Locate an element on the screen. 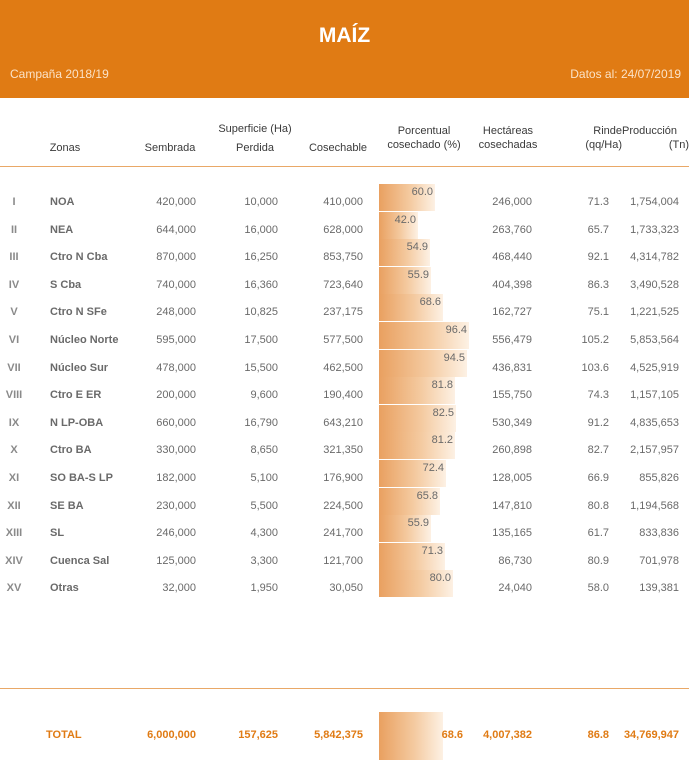  row-zona: Ctro N SFe is located at coordinates (78, 312).